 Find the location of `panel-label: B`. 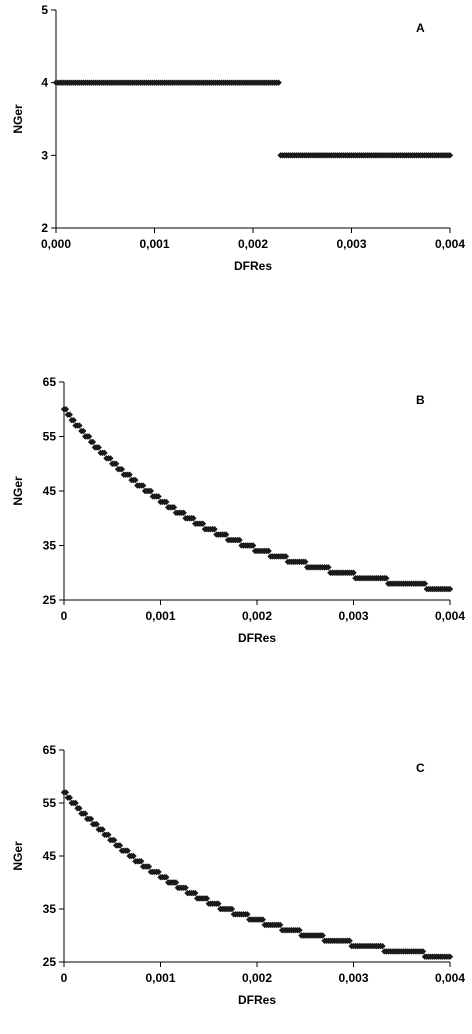

panel-label: B is located at coordinates (420, 400).